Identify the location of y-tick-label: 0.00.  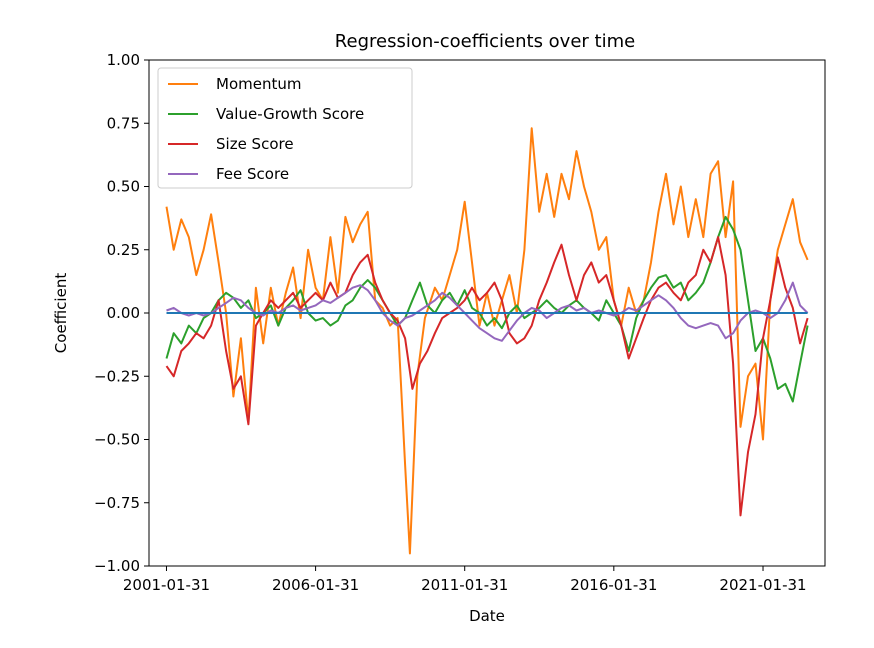
(123, 313).